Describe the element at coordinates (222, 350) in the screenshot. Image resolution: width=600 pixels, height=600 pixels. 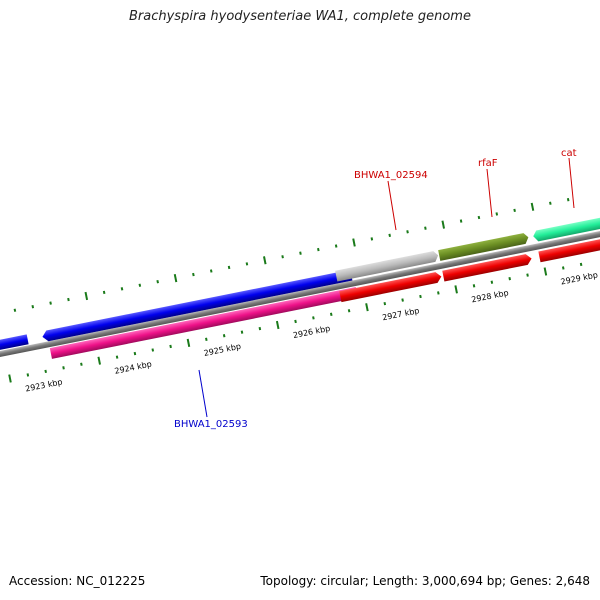
I see `tick-label: 2925 kbp` at that location.